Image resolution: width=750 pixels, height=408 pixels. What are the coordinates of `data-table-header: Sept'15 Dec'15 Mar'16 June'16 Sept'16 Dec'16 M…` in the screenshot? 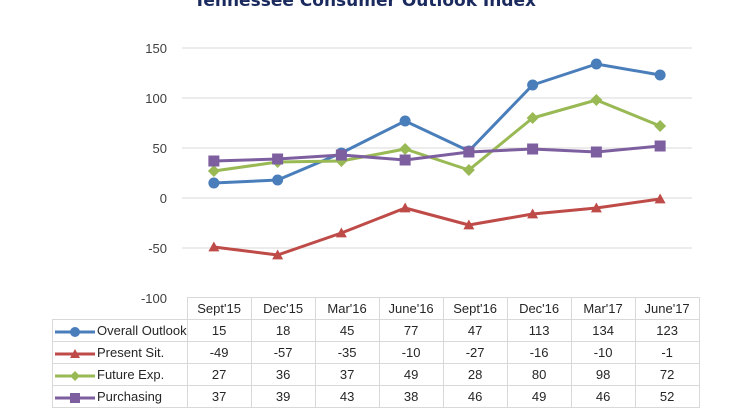 It's located at (376, 308).